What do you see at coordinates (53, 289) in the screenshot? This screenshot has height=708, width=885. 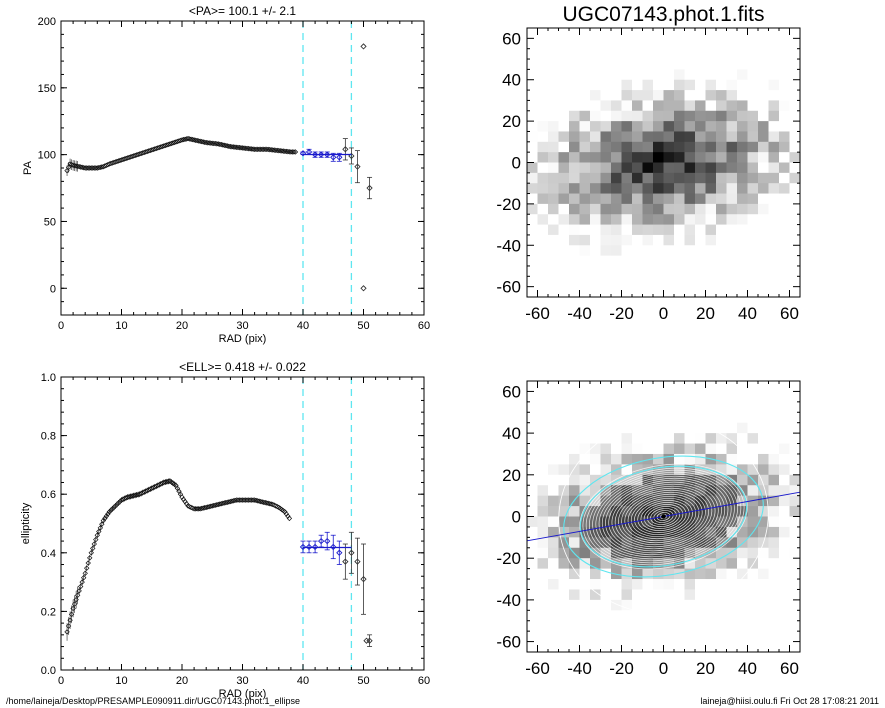 I see `y-tick-label: 0` at bounding box center [53, 289].